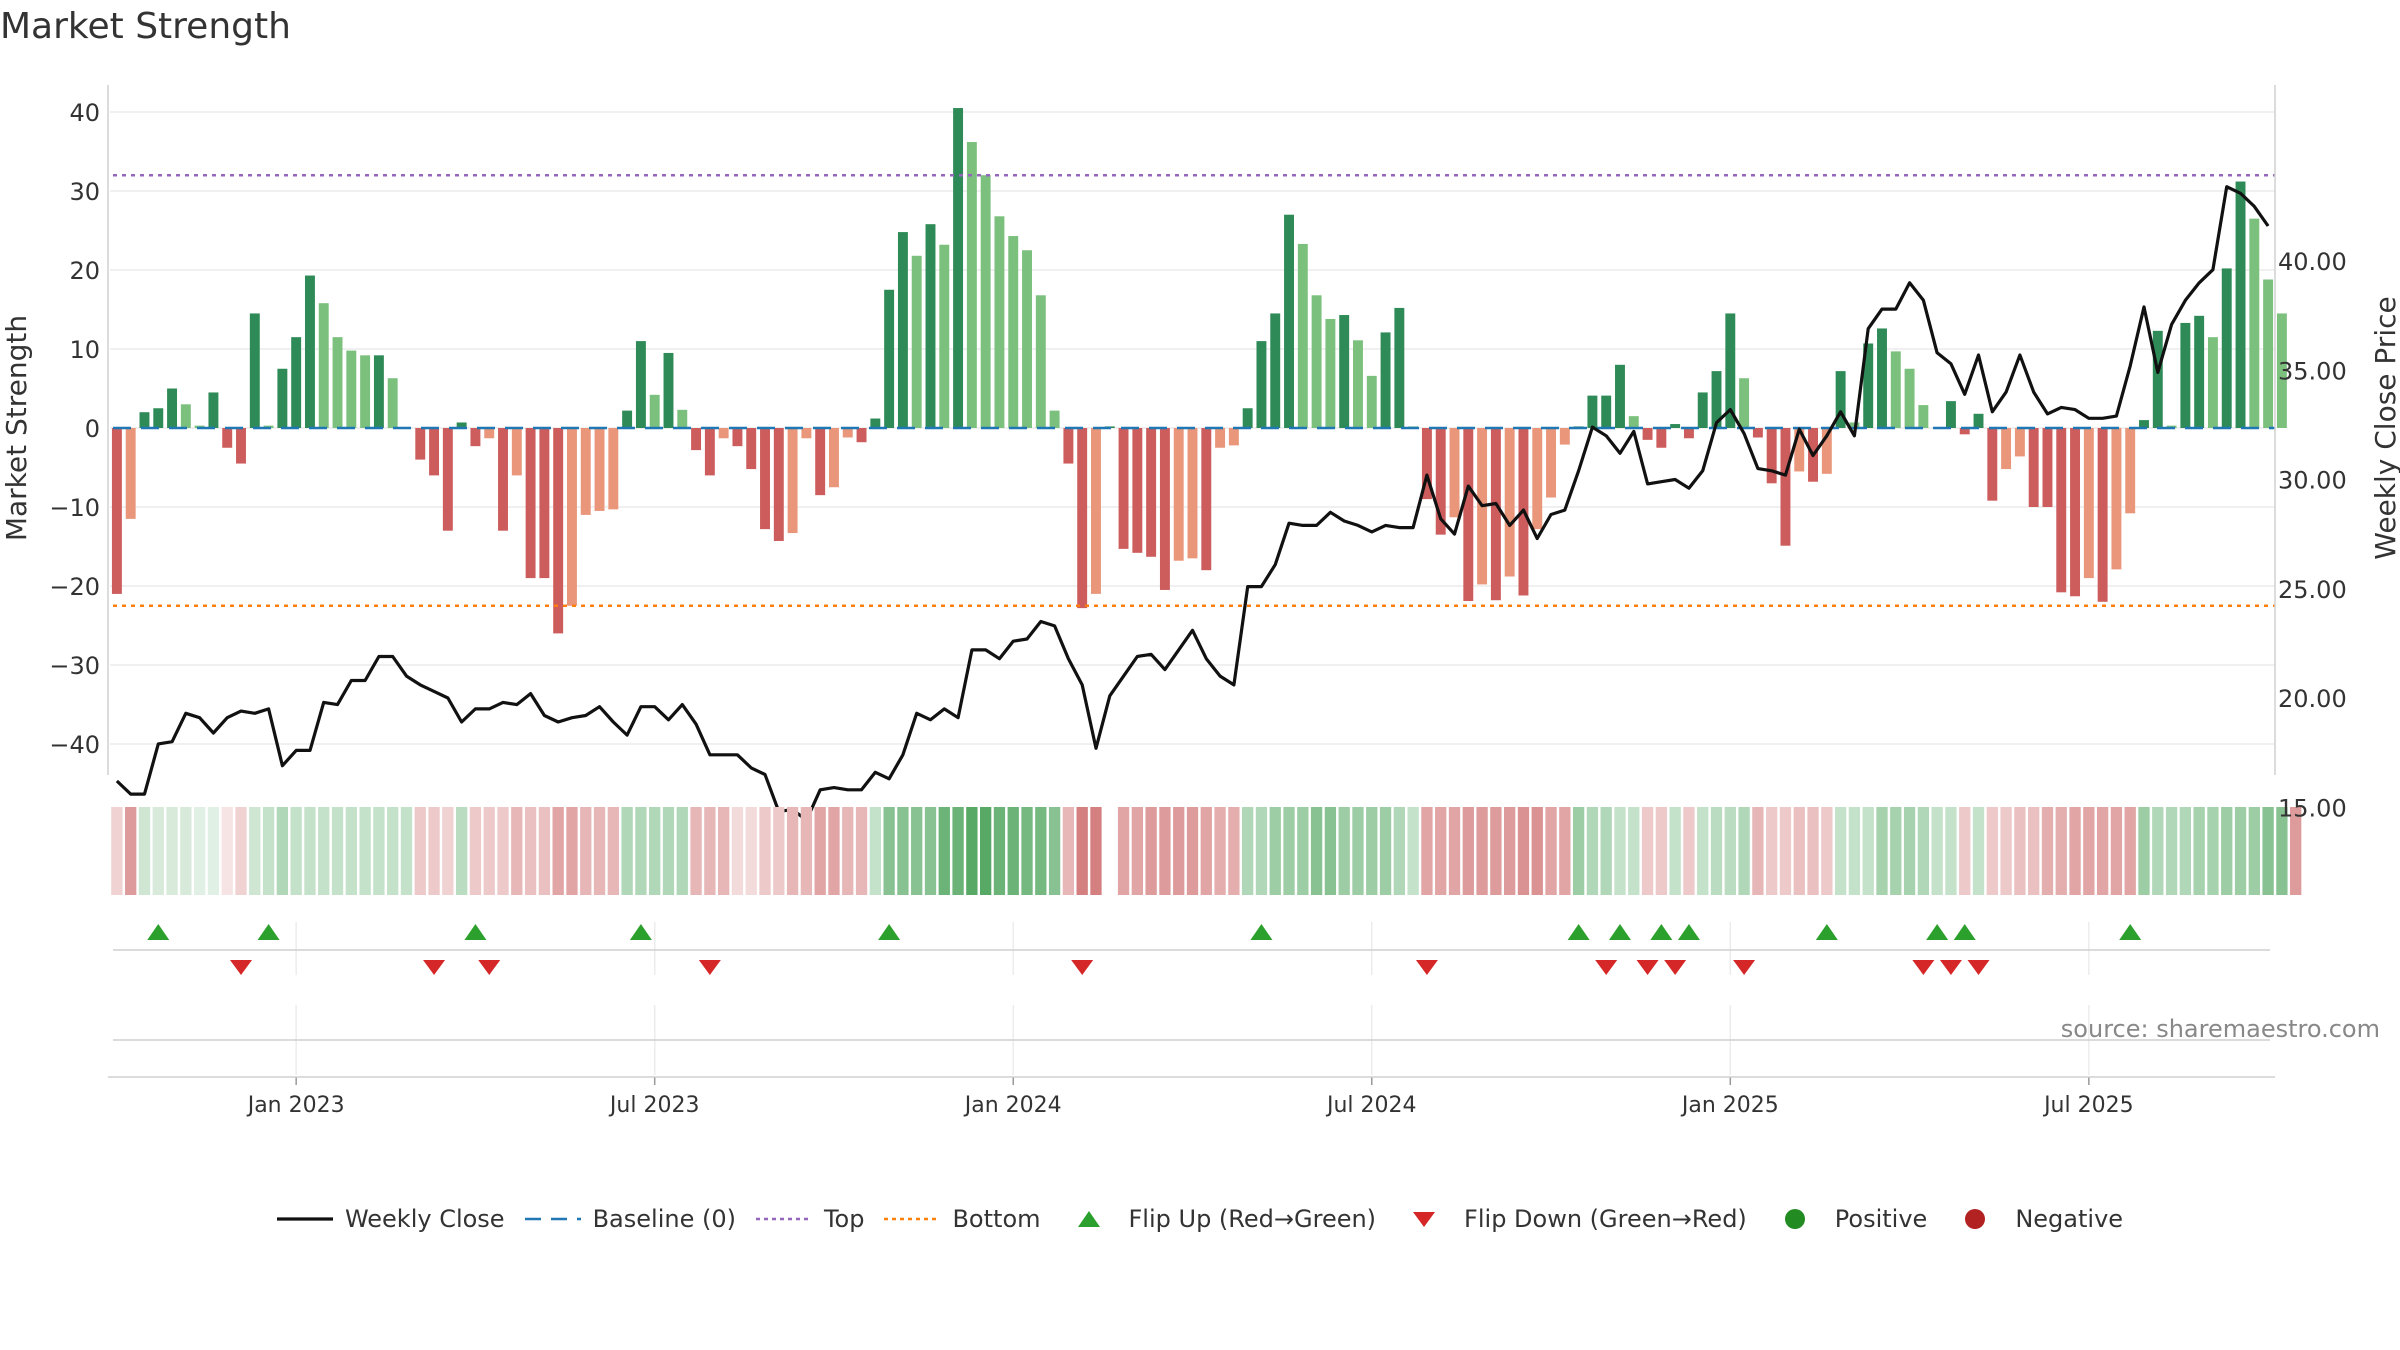  Describe the element at coordinates (1729, 1105) in the screenshot. I see `x-tick-label: Jan 2025` at that location.